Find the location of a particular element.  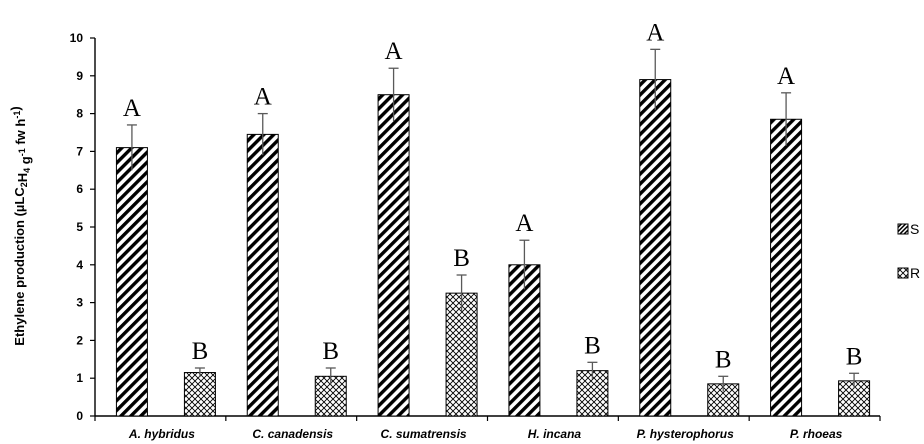

y-tick-label: 7 is located at coordinates (79, 151).